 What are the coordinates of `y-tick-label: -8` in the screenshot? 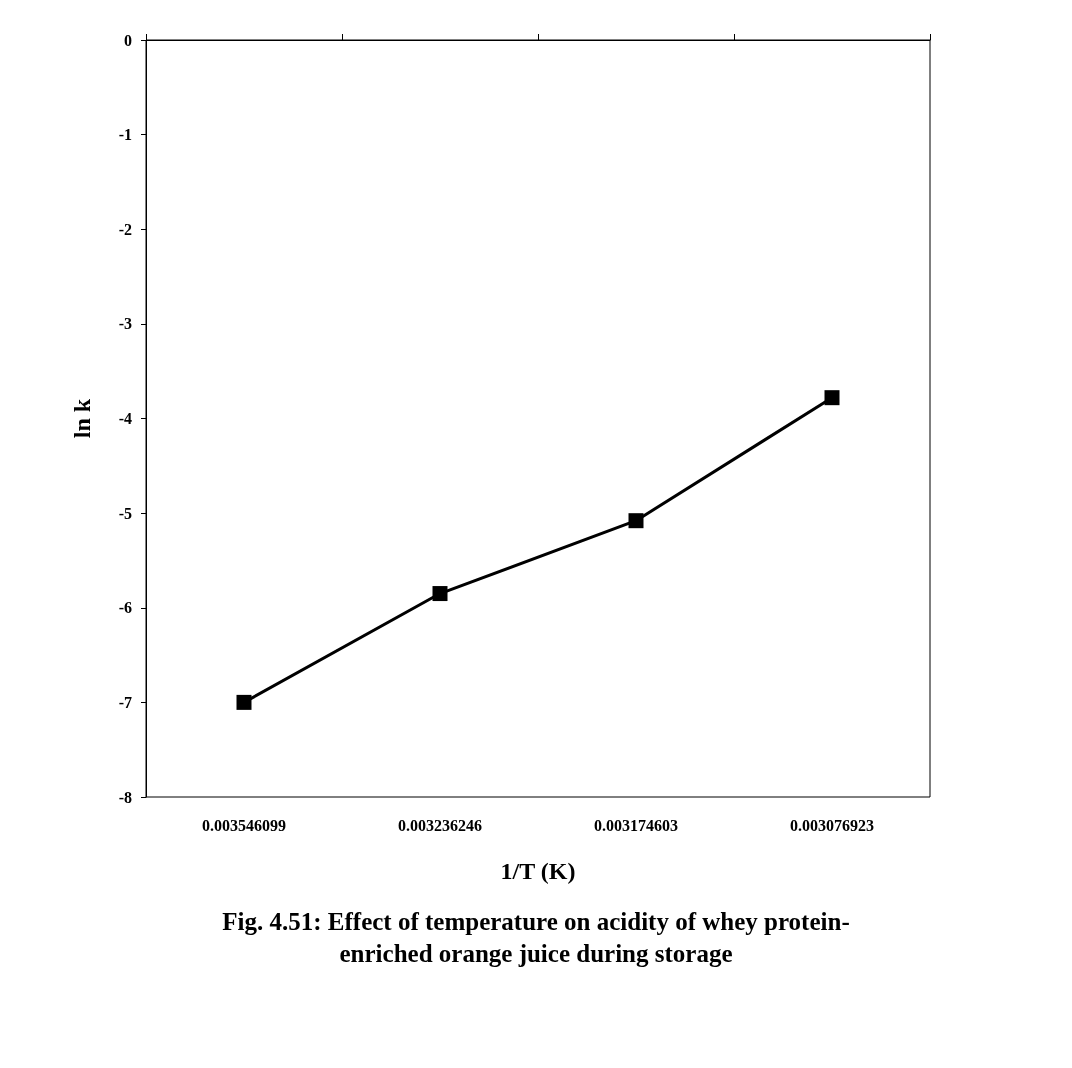 It's located at (125, 797).